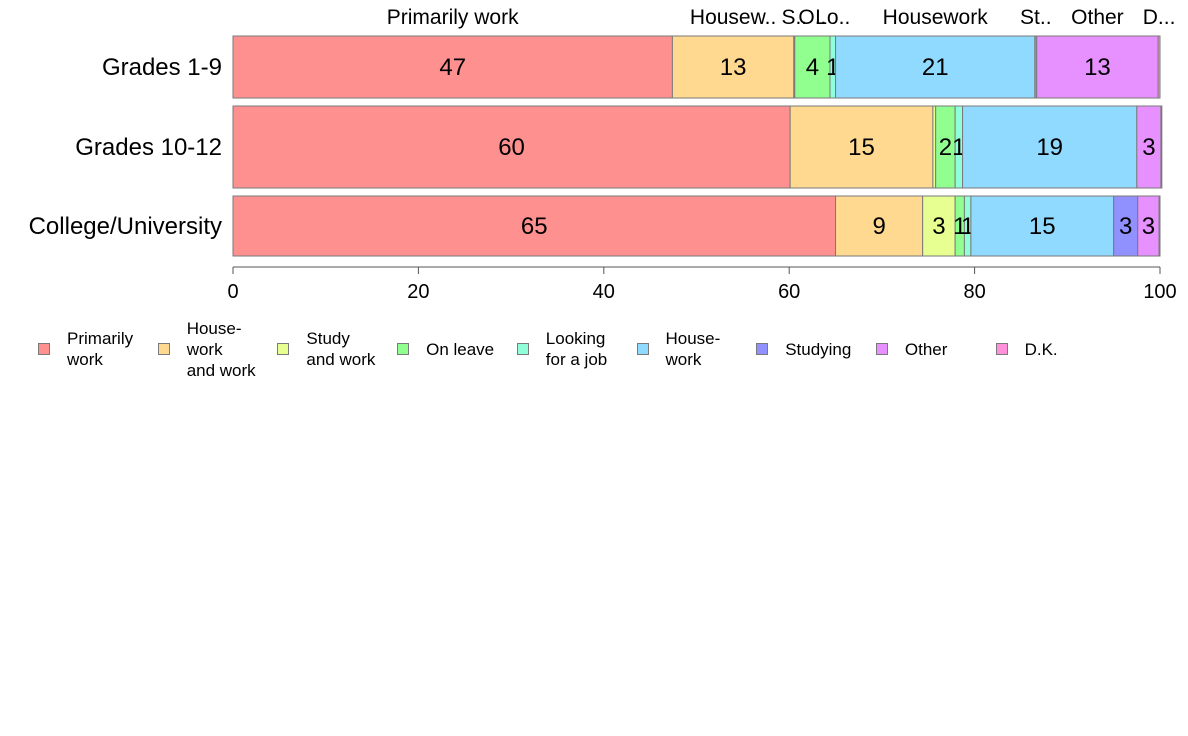 Image resolution: width=1188 pixels, height=736 pixels. What do you see at coordinates (341, 349) in the screenshot?
I see `legend-label: Study and work` at bounding box center [341, 349].